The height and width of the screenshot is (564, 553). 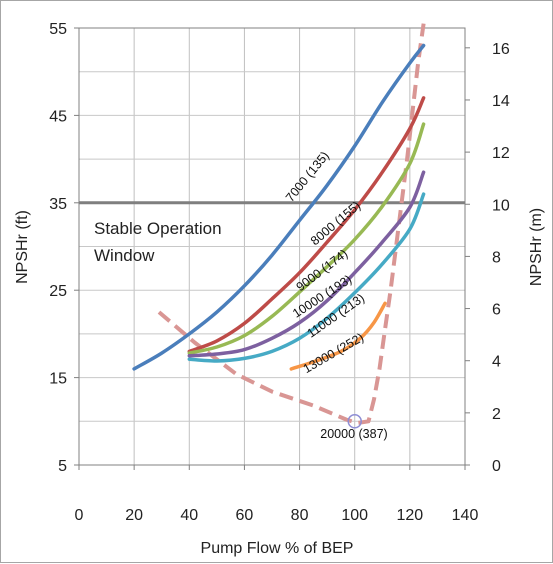 I want to click on x-tick-label: 60, so click(x=245, y=515).